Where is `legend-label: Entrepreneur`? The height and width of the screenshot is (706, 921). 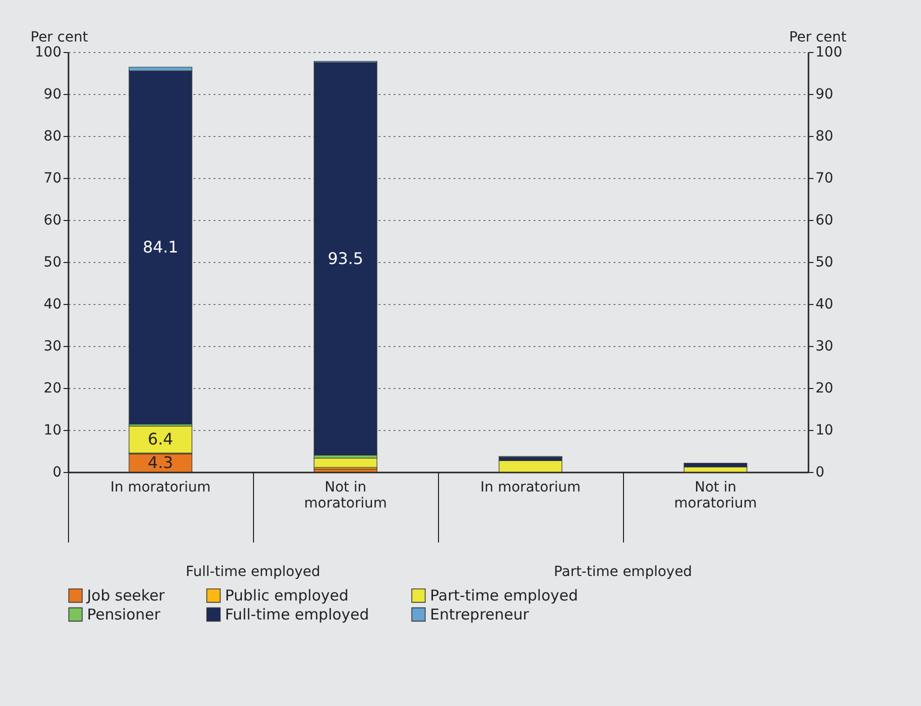
legend-label: Entrepreneur is located at coordinates (480, 615).